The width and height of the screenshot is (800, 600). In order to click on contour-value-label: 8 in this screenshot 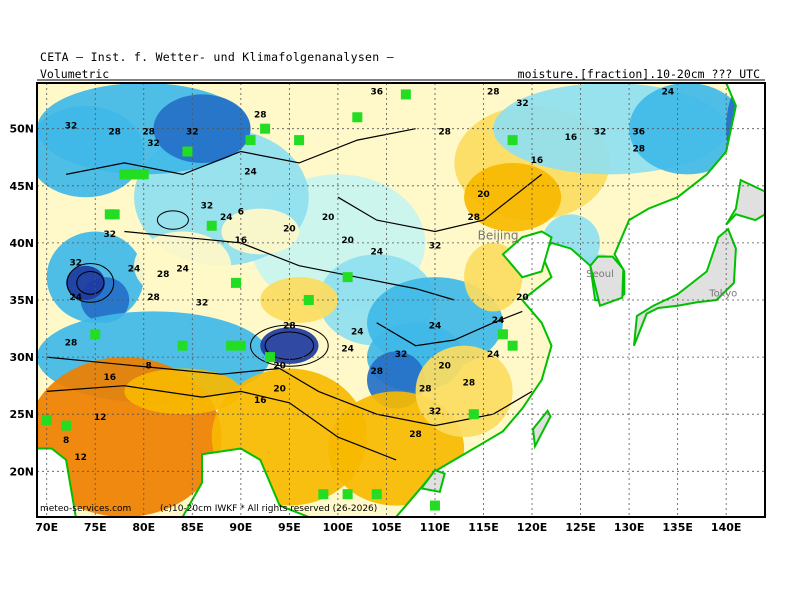, I will do `click(148, 367)`.